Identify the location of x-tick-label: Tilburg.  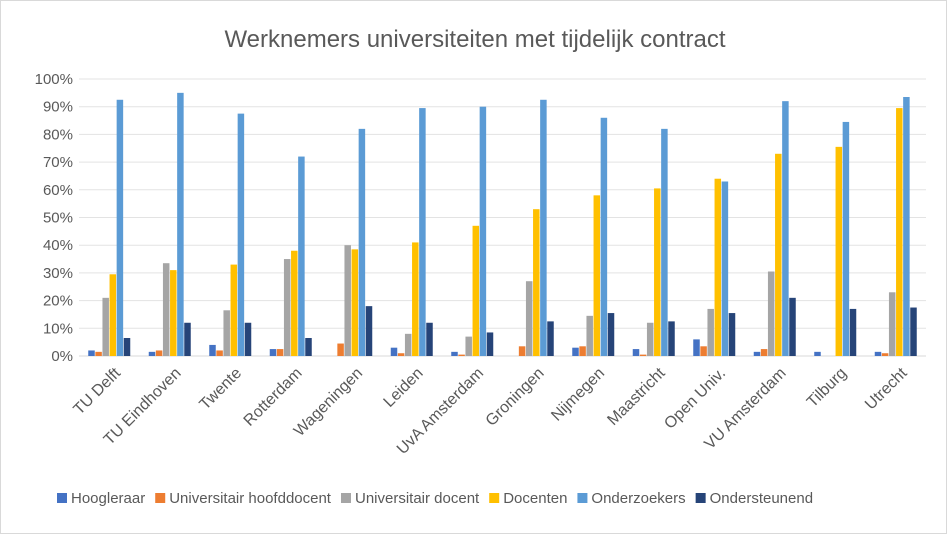
(827, 388).